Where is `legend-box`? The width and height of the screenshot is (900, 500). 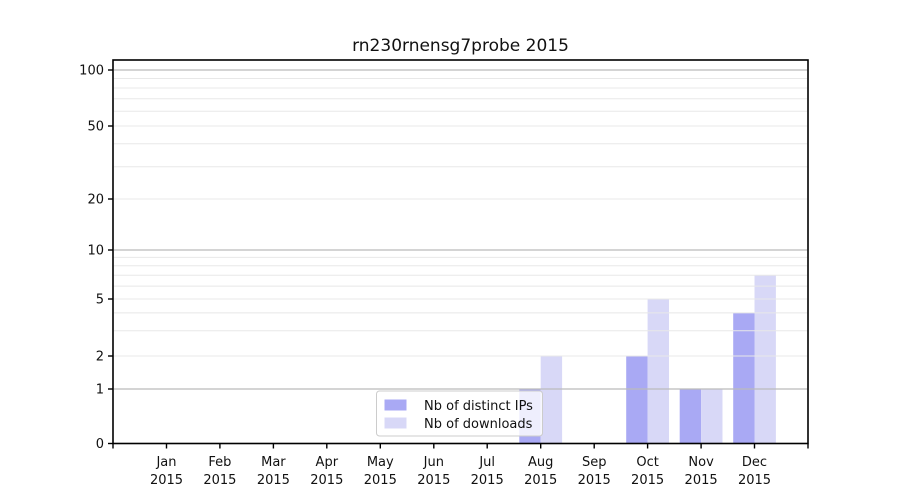
legend-box is located at coordinates (459, 413).